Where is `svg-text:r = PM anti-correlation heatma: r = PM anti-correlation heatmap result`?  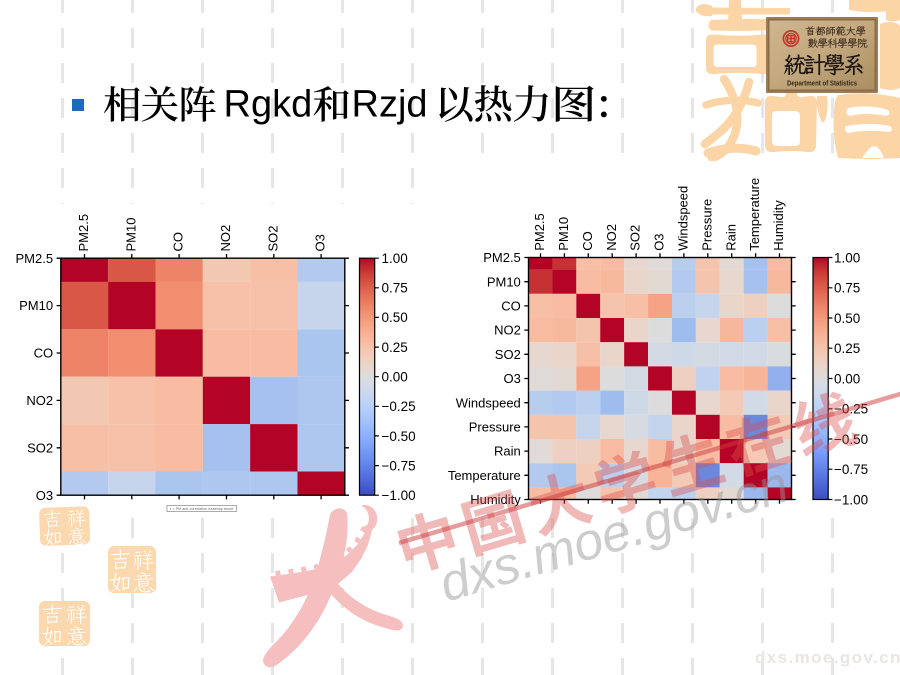
svg-text:r = PM anti-correlation heatma: r = PM anti-correlation heatmap result is located at coordinates (201, 509).